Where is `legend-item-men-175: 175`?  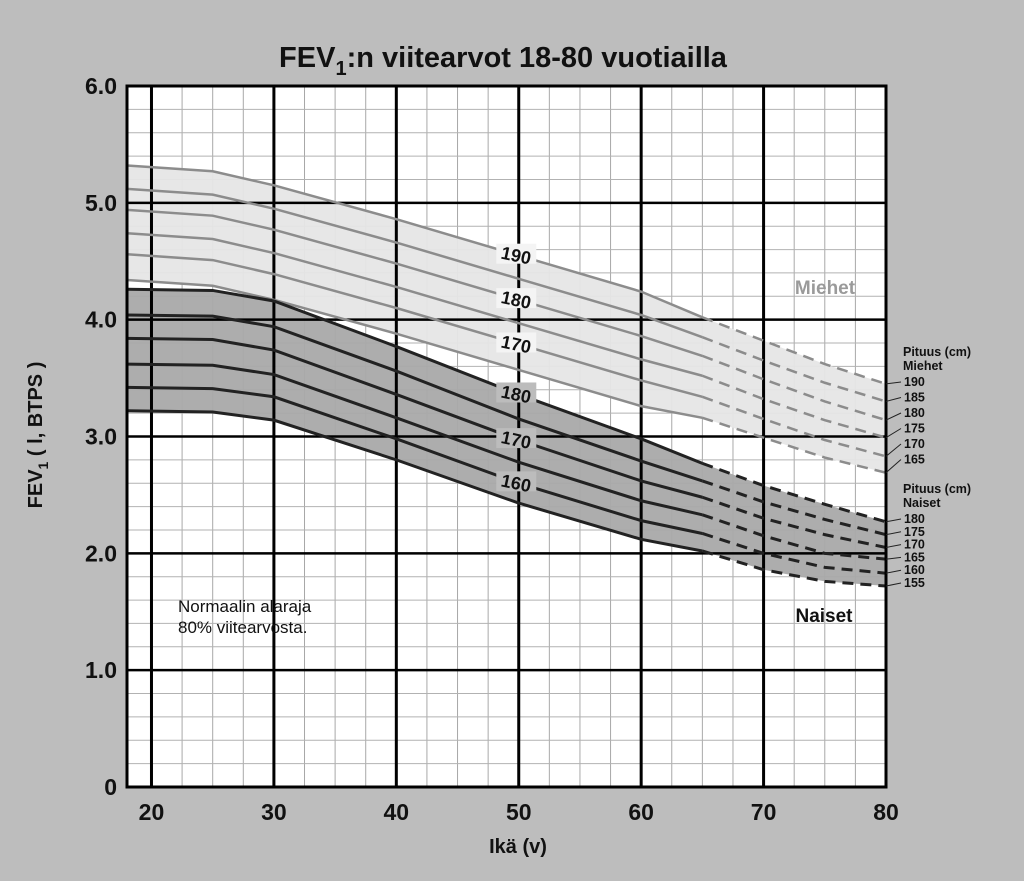 legend-item-men-175: 175 is located at coordinates (914, 429).